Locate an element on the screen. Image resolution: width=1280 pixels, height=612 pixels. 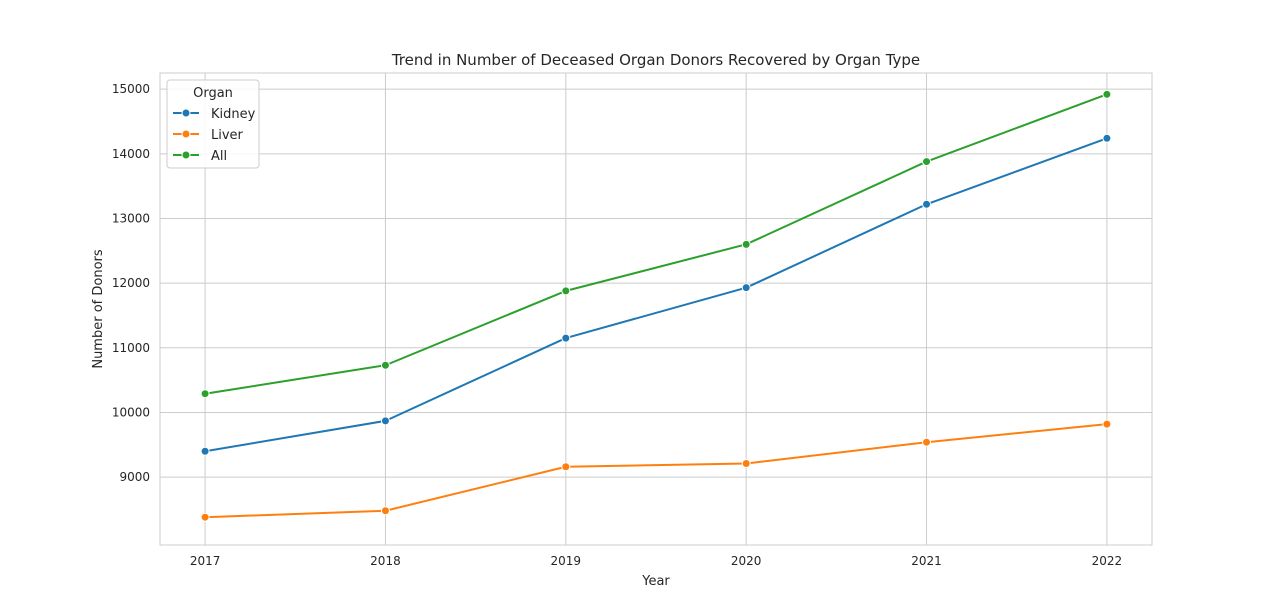
series-liver is located at coordinates (656, 470).